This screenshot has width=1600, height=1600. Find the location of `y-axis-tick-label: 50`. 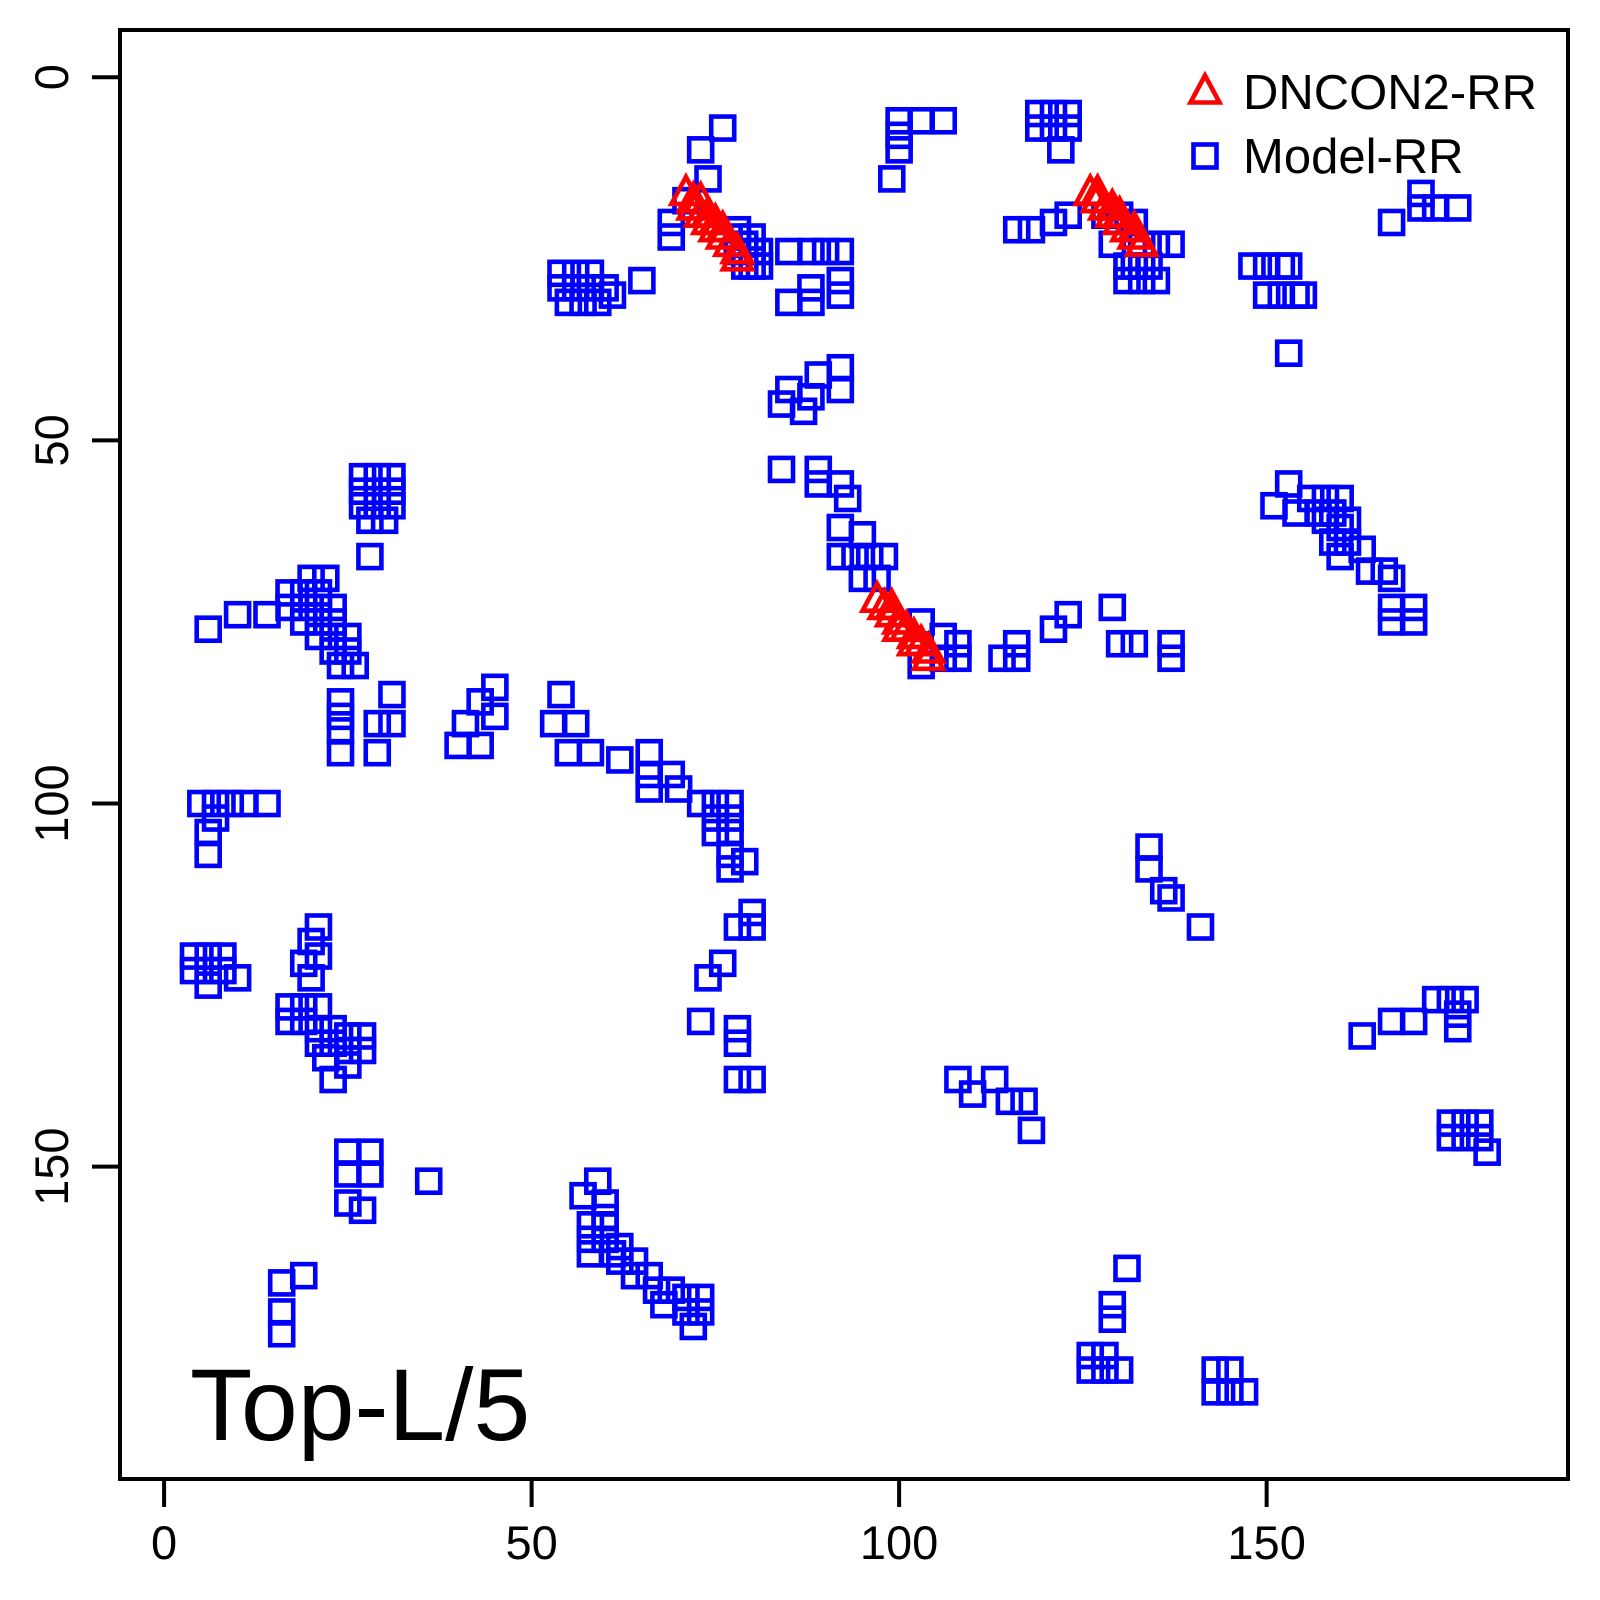

y-axis-tick-label: 50 is located at coordinates (51, 440).